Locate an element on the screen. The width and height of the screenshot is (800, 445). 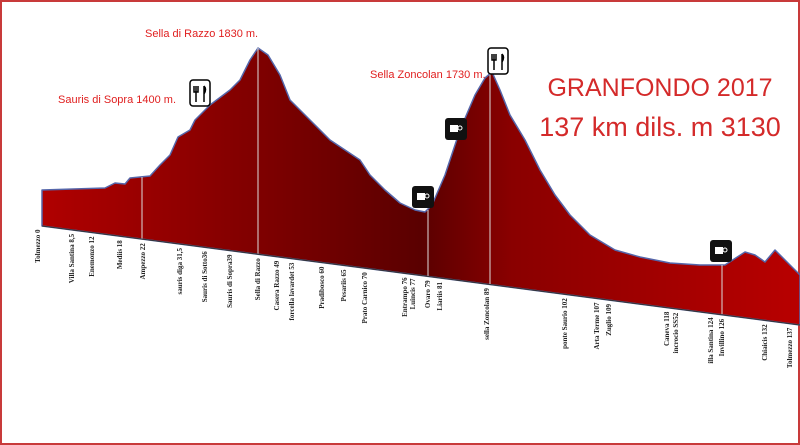
location-label: Sauris di Sotto36 is located at coordinates (205, 276).